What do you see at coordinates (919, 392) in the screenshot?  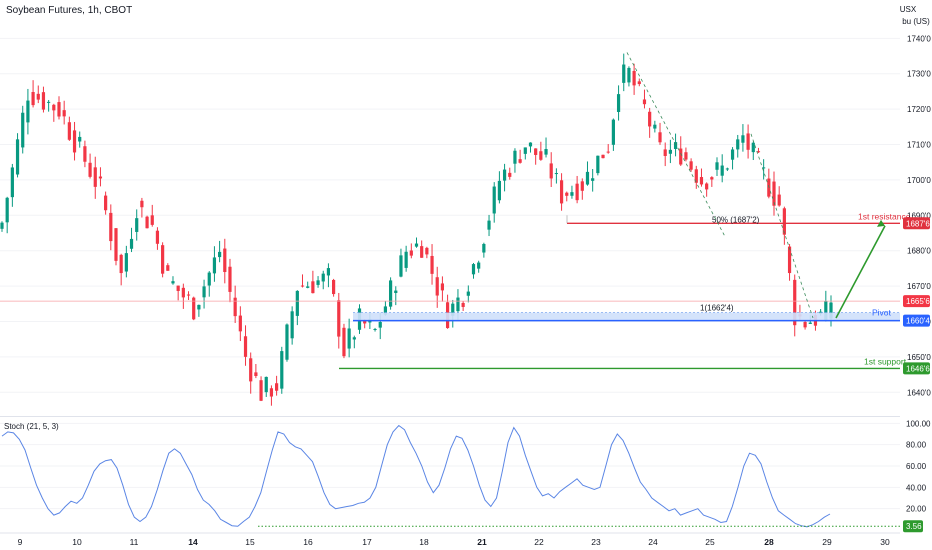 I see `price-tick-label: 1640'0` at bounding box center [919, 392].